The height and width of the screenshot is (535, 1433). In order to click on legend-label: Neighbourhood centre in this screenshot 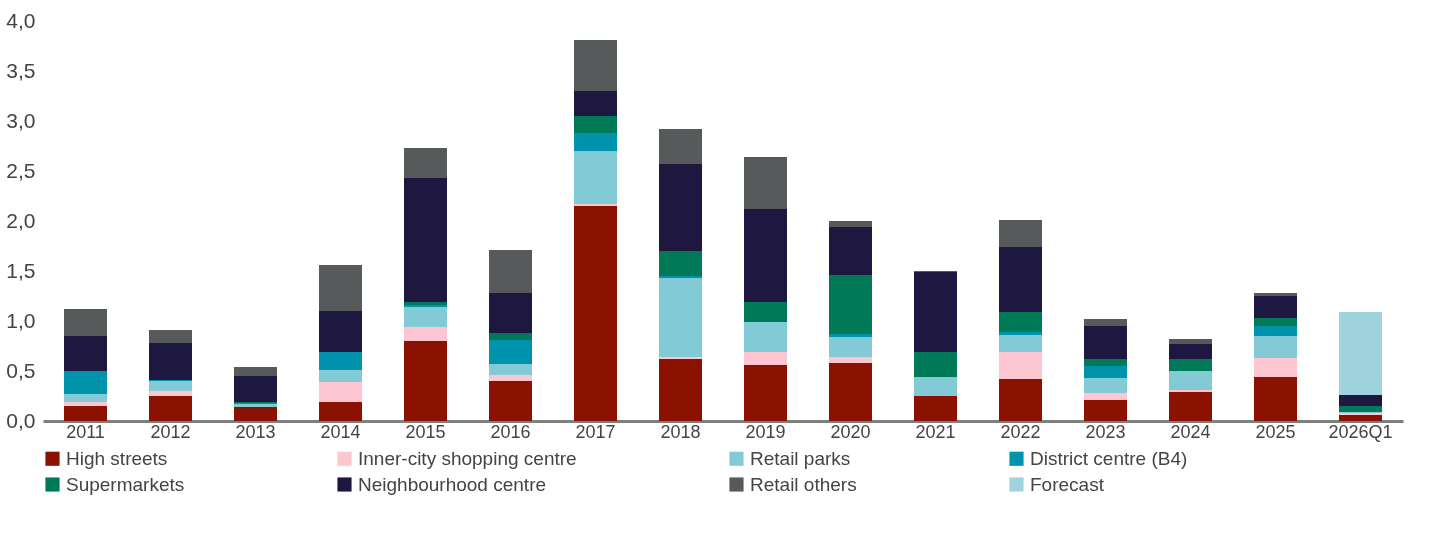, I will do `click(452, 484)`.